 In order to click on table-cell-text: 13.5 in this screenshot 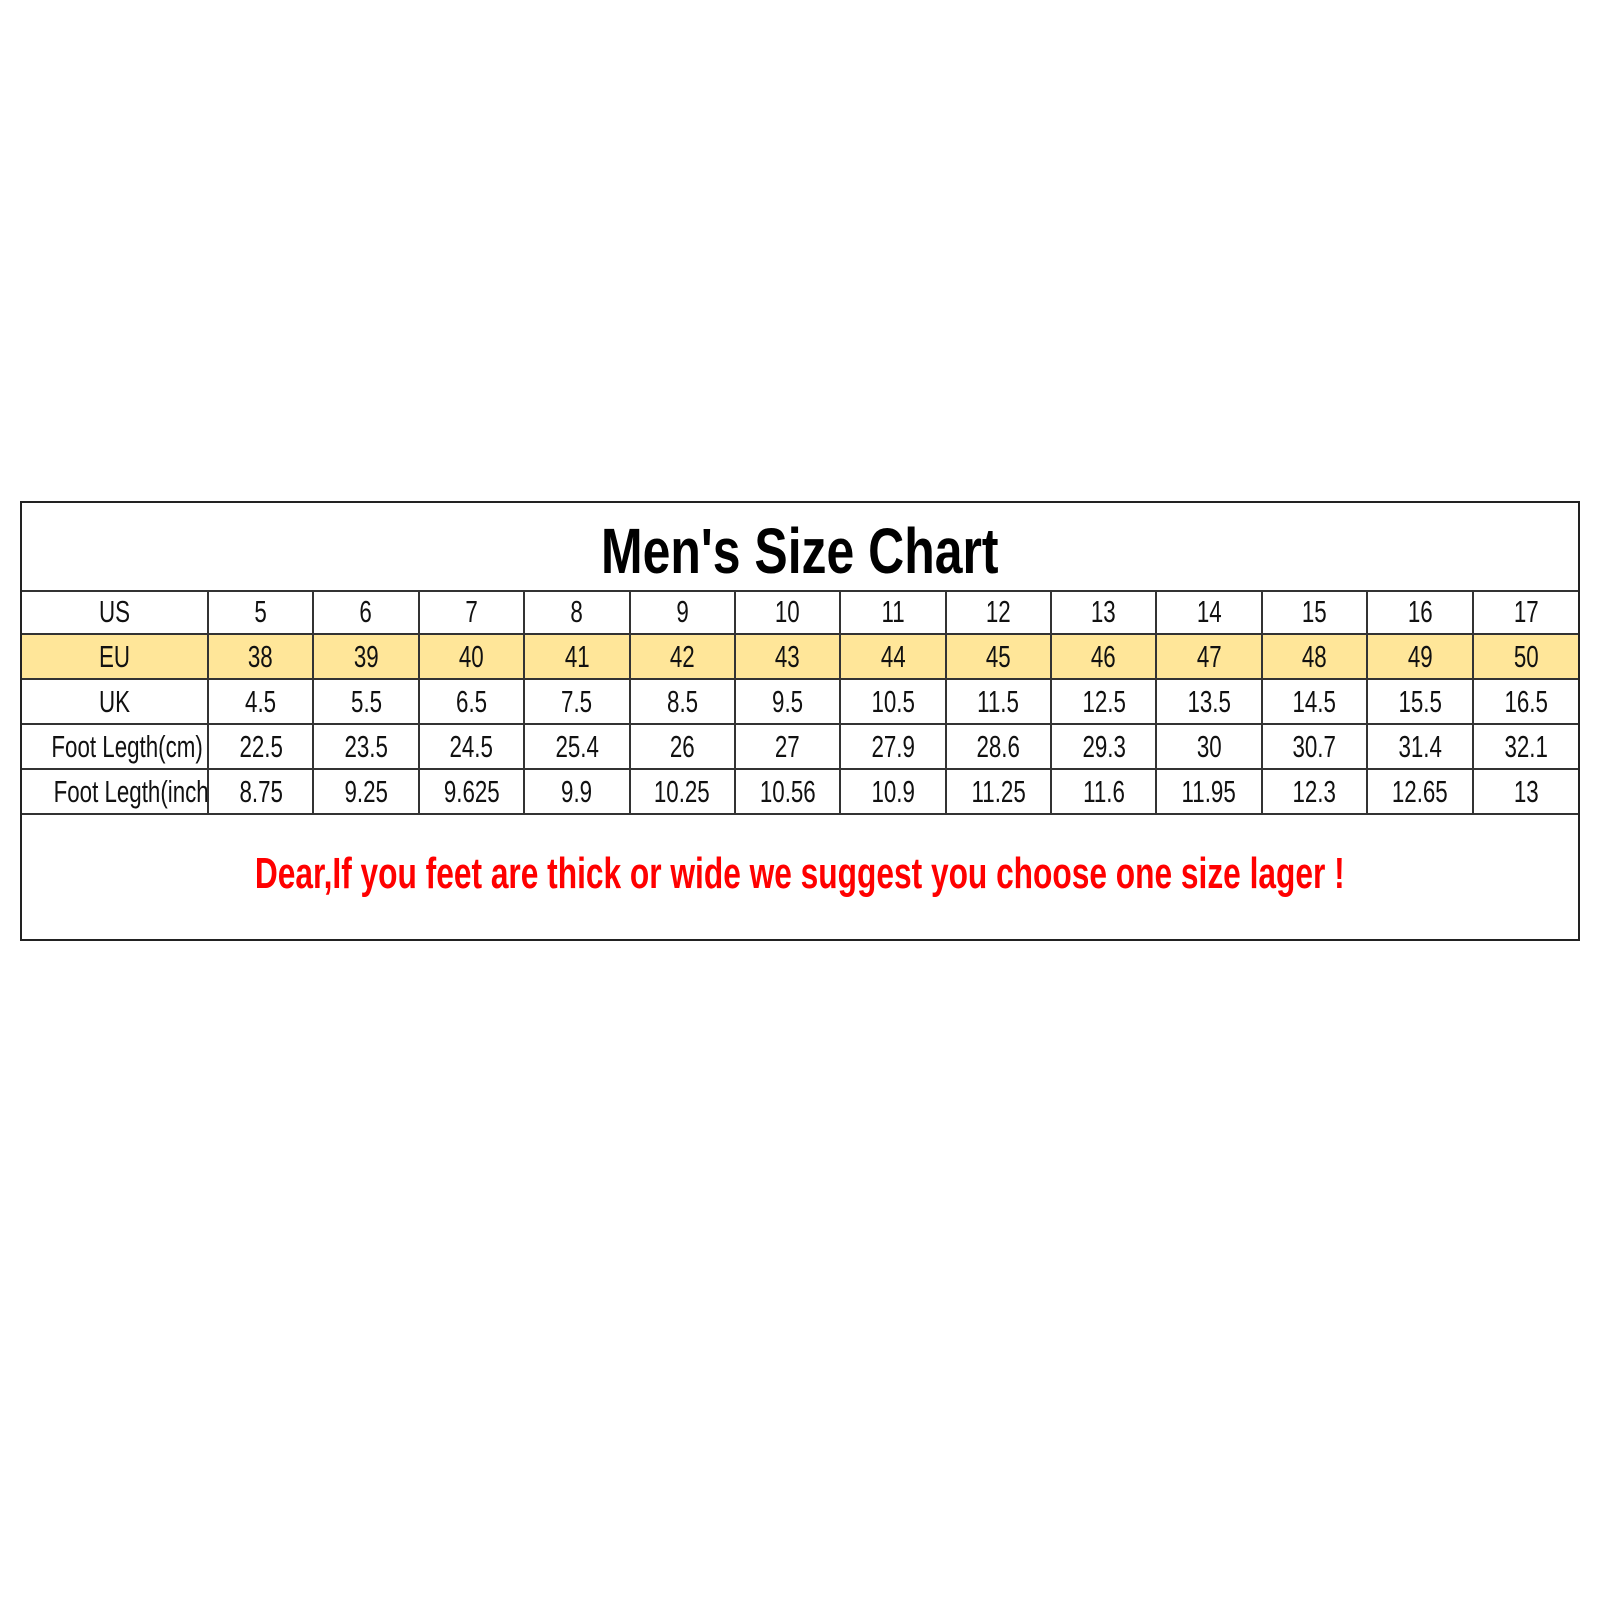, I will do `click(1209, 701)`.